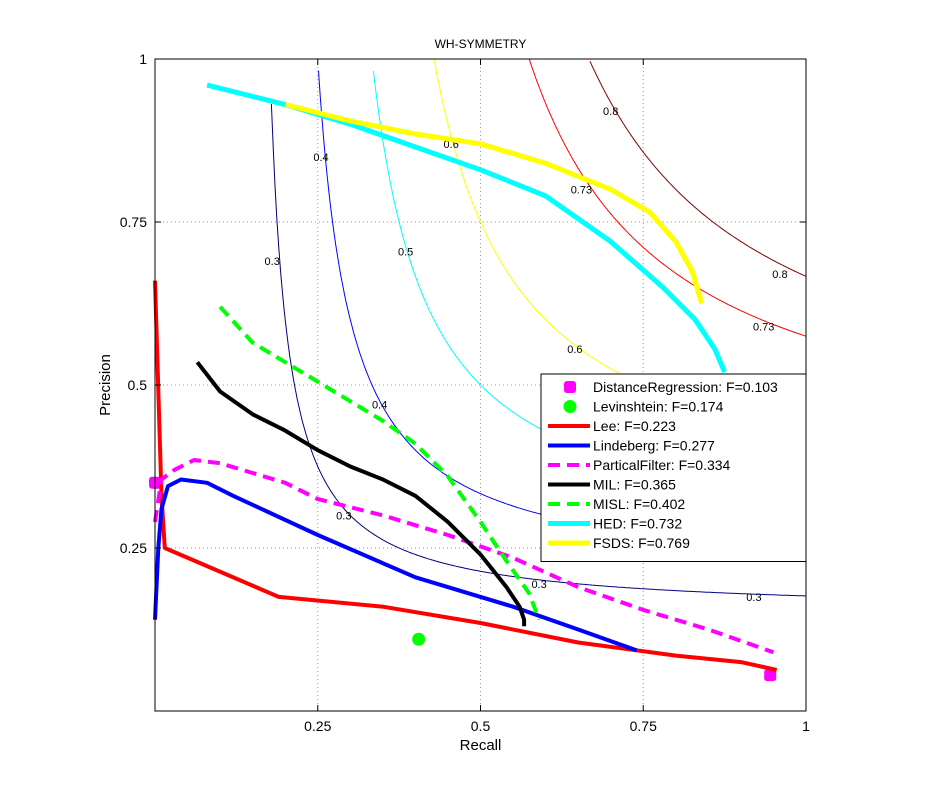 This screenshot has height=800, width=928. What do you see at coordinates (395, 565) in the screenshot?
I see `series-3-line` at bounding box center [395, 565].